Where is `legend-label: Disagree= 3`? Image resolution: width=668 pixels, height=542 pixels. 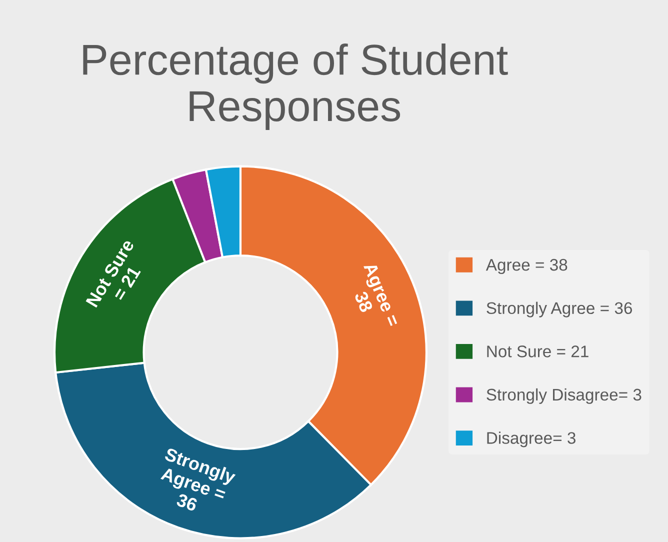
legend-label: Disagree= 3 is located at coordinates (531, 440).